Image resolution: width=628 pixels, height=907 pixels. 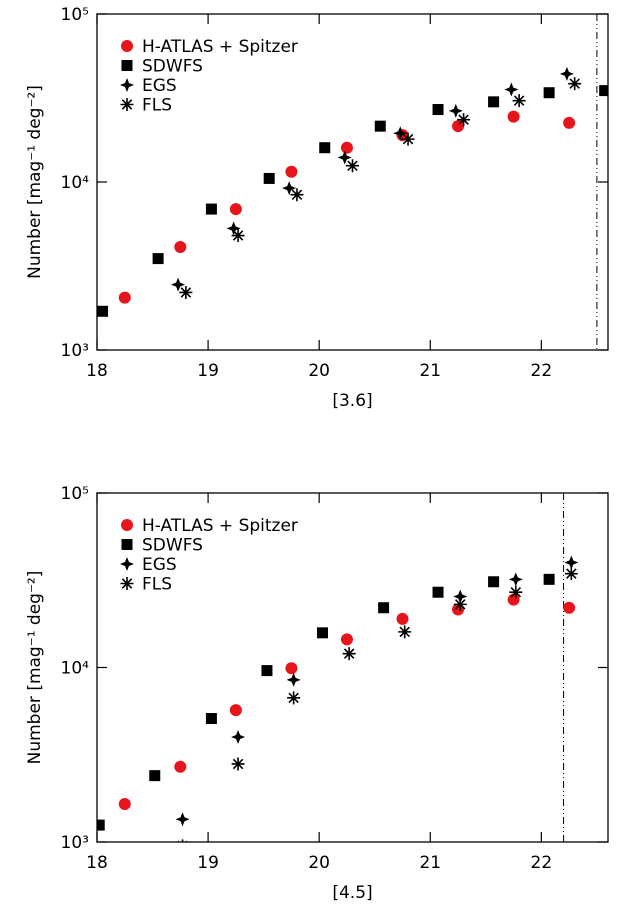 I want to click on legend-entry: EGS, so click(x=148, y=565).